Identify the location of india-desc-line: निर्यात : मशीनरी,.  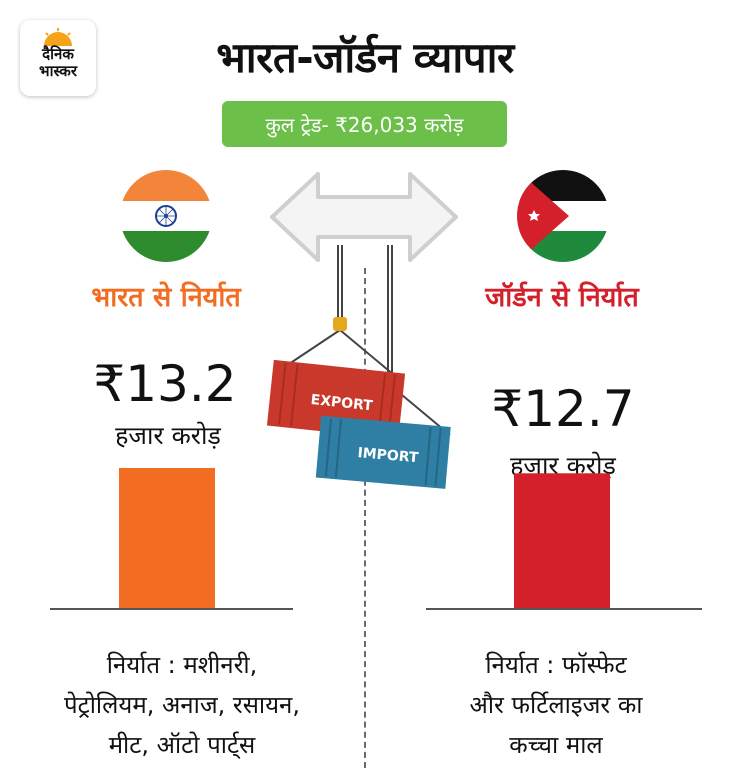
(182, 665).